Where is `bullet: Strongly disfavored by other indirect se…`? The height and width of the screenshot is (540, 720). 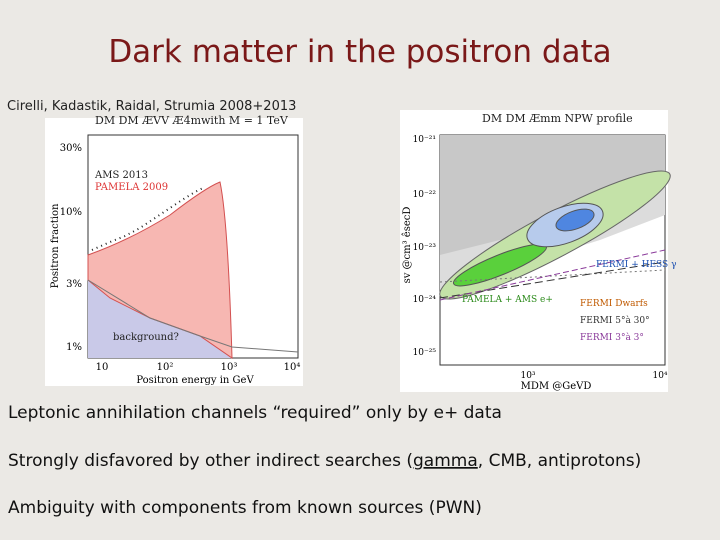 bullet: Strongly disfavored by other indirect se… is located at coordinates (324, 461).